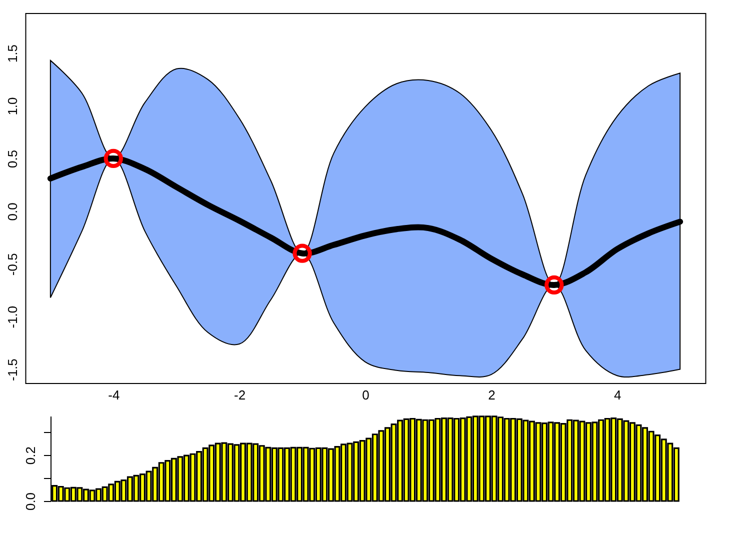 This screenshot has width=756, height=560. I want to click on y-tick-label: 1.5, so click(12, 53).